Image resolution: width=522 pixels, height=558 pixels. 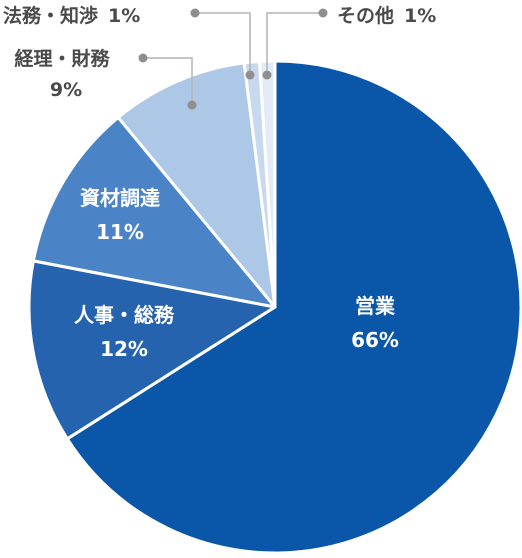 What do you see at coordinates (375, 306) in the screenshot?
I see `slice-label-0: 営業` at bounding box center [375, 306].